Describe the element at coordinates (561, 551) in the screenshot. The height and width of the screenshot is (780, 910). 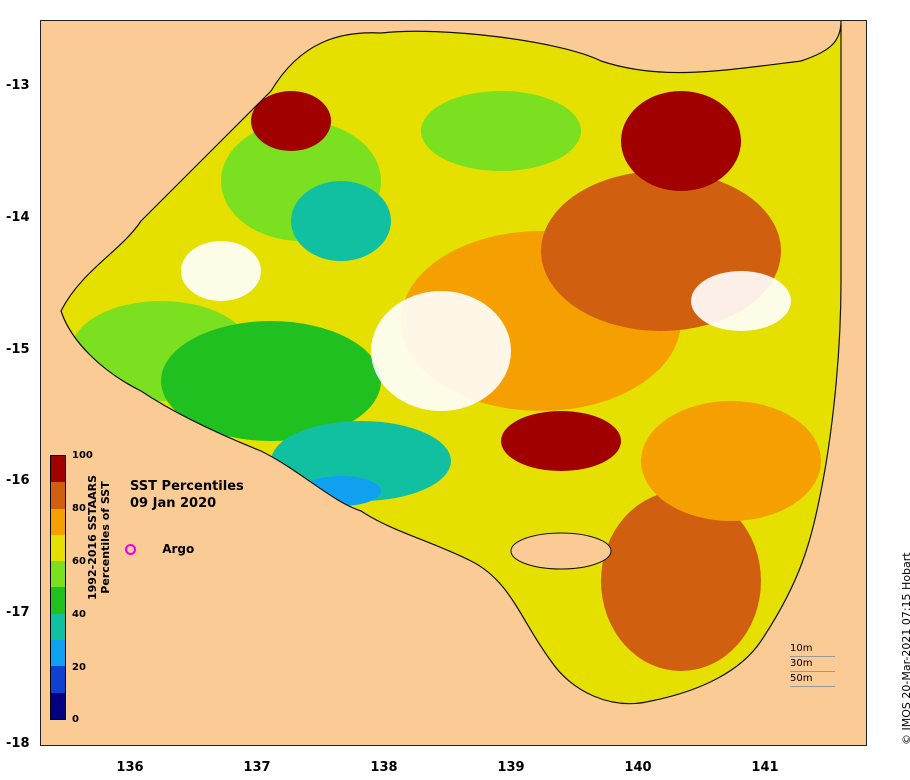
I see `island` at that location.